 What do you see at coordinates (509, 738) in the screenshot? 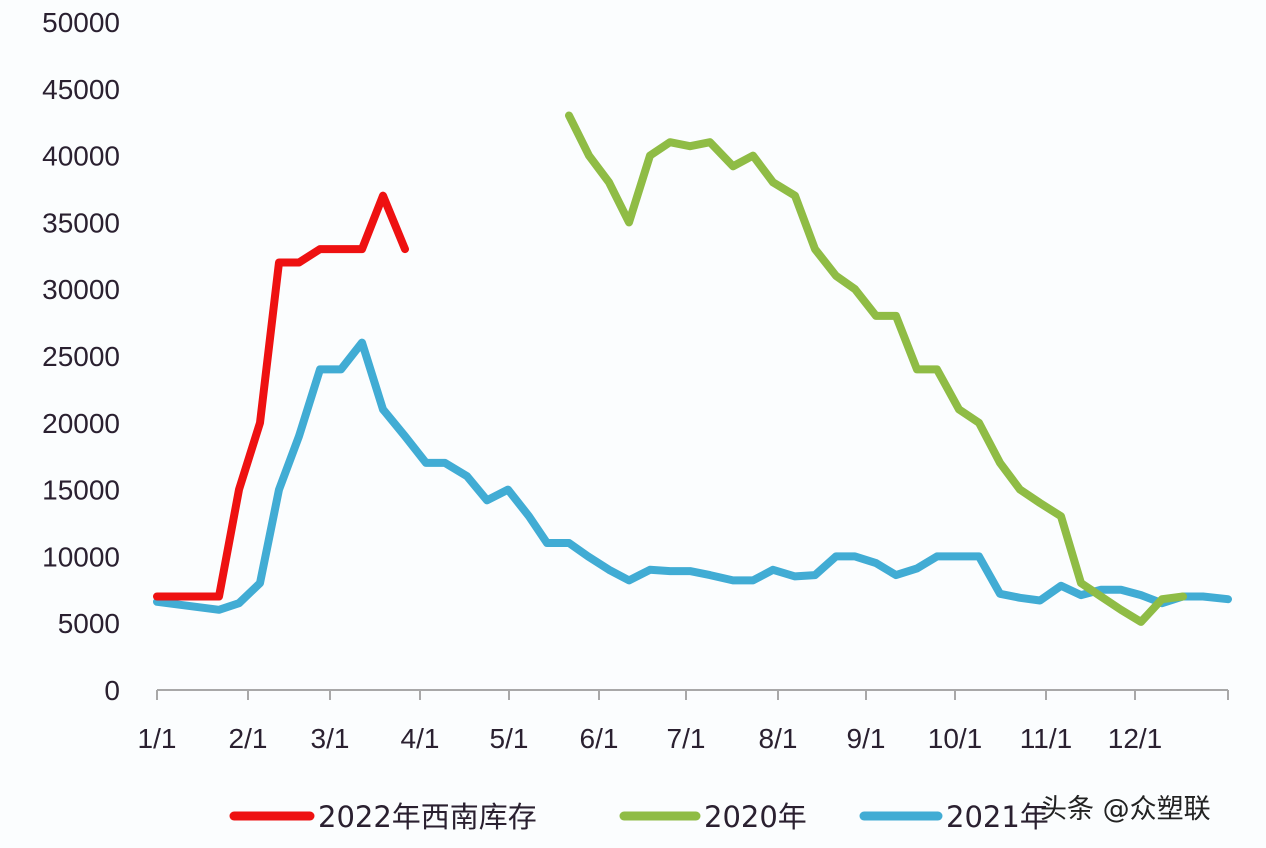
I see `x-tick-label: 5/1` at bounding box center [509, 738].